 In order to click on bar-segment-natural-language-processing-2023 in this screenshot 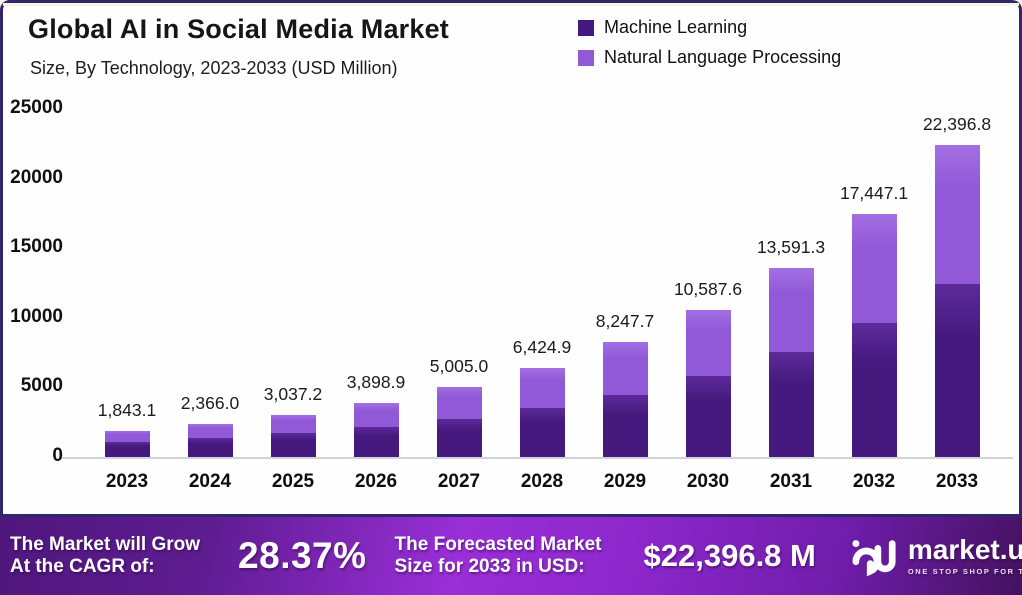, I will do `click(127, 437)`.